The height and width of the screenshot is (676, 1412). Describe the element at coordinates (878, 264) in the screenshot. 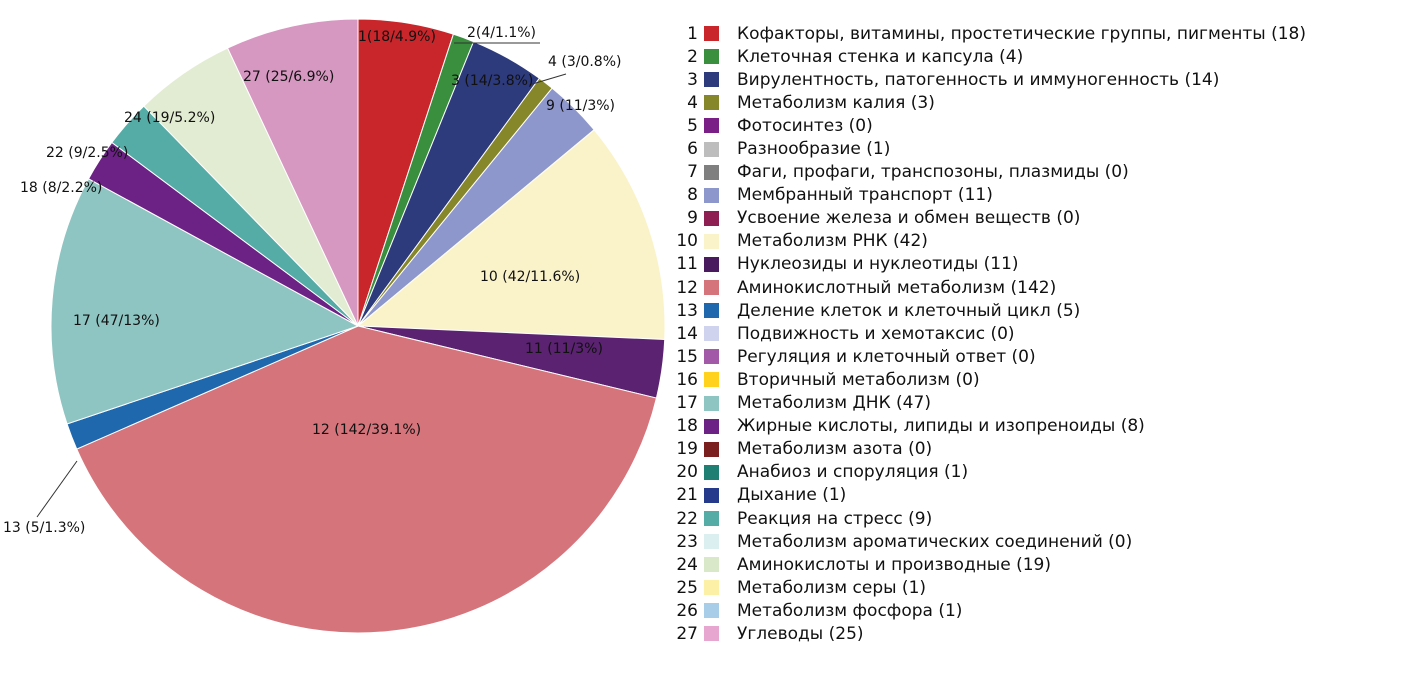

I see `legend-label: Нуклеозиды и нуклеотиды (11)` at that location.